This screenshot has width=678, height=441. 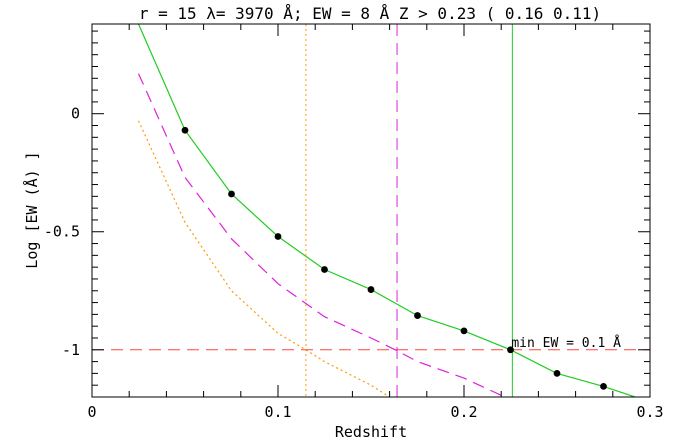 I want to click on x-tick-label: 0.2, so click(x=463, y=412).